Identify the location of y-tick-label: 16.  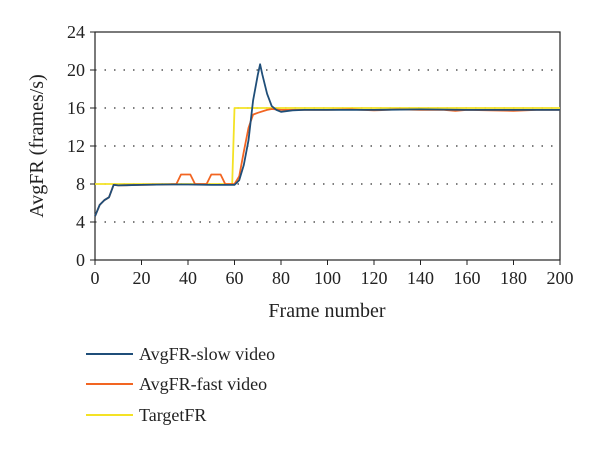
(76, 108).